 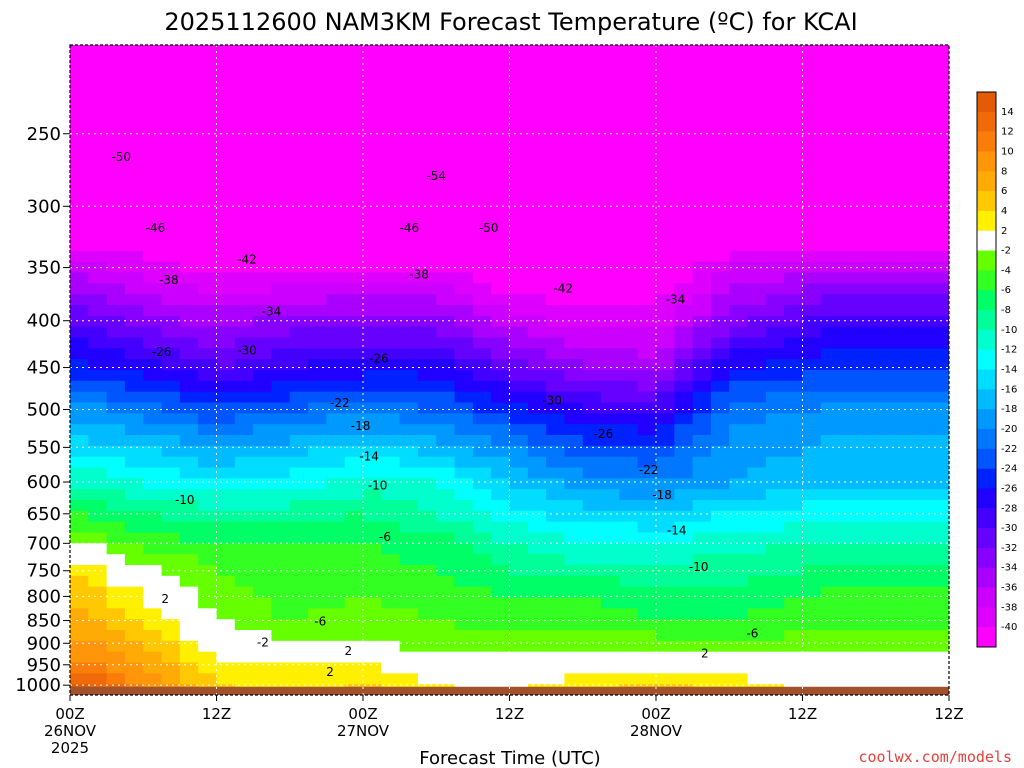 I want to click on y-tick-label: 350, so click(x=44, y=268).